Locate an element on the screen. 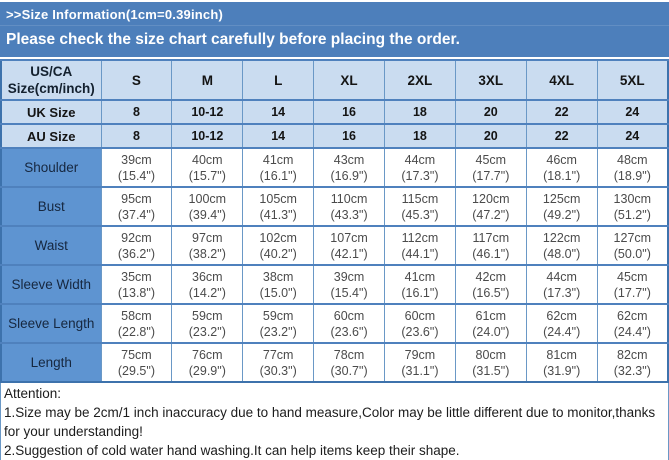  measurement-value: 115cm (45.3") is located at coordinates (420, 206).